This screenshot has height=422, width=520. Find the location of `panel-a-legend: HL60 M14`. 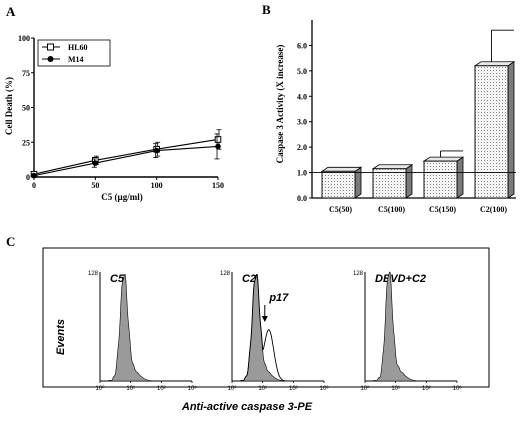

panel-a-legend: HL60 M14 is located at coordinates (74, 53).